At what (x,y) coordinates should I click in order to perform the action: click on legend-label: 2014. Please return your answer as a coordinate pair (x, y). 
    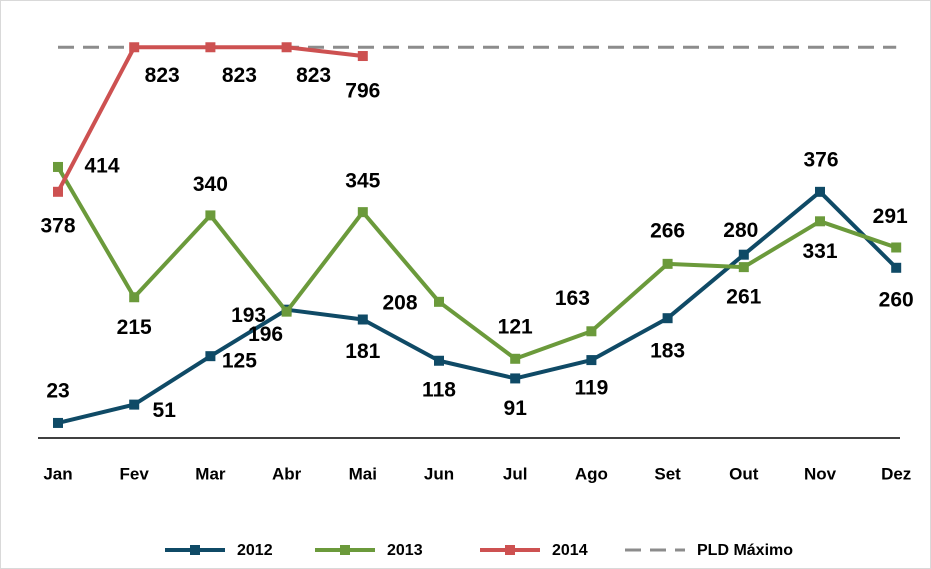
    Looking at the image, I should click on (570, 550).